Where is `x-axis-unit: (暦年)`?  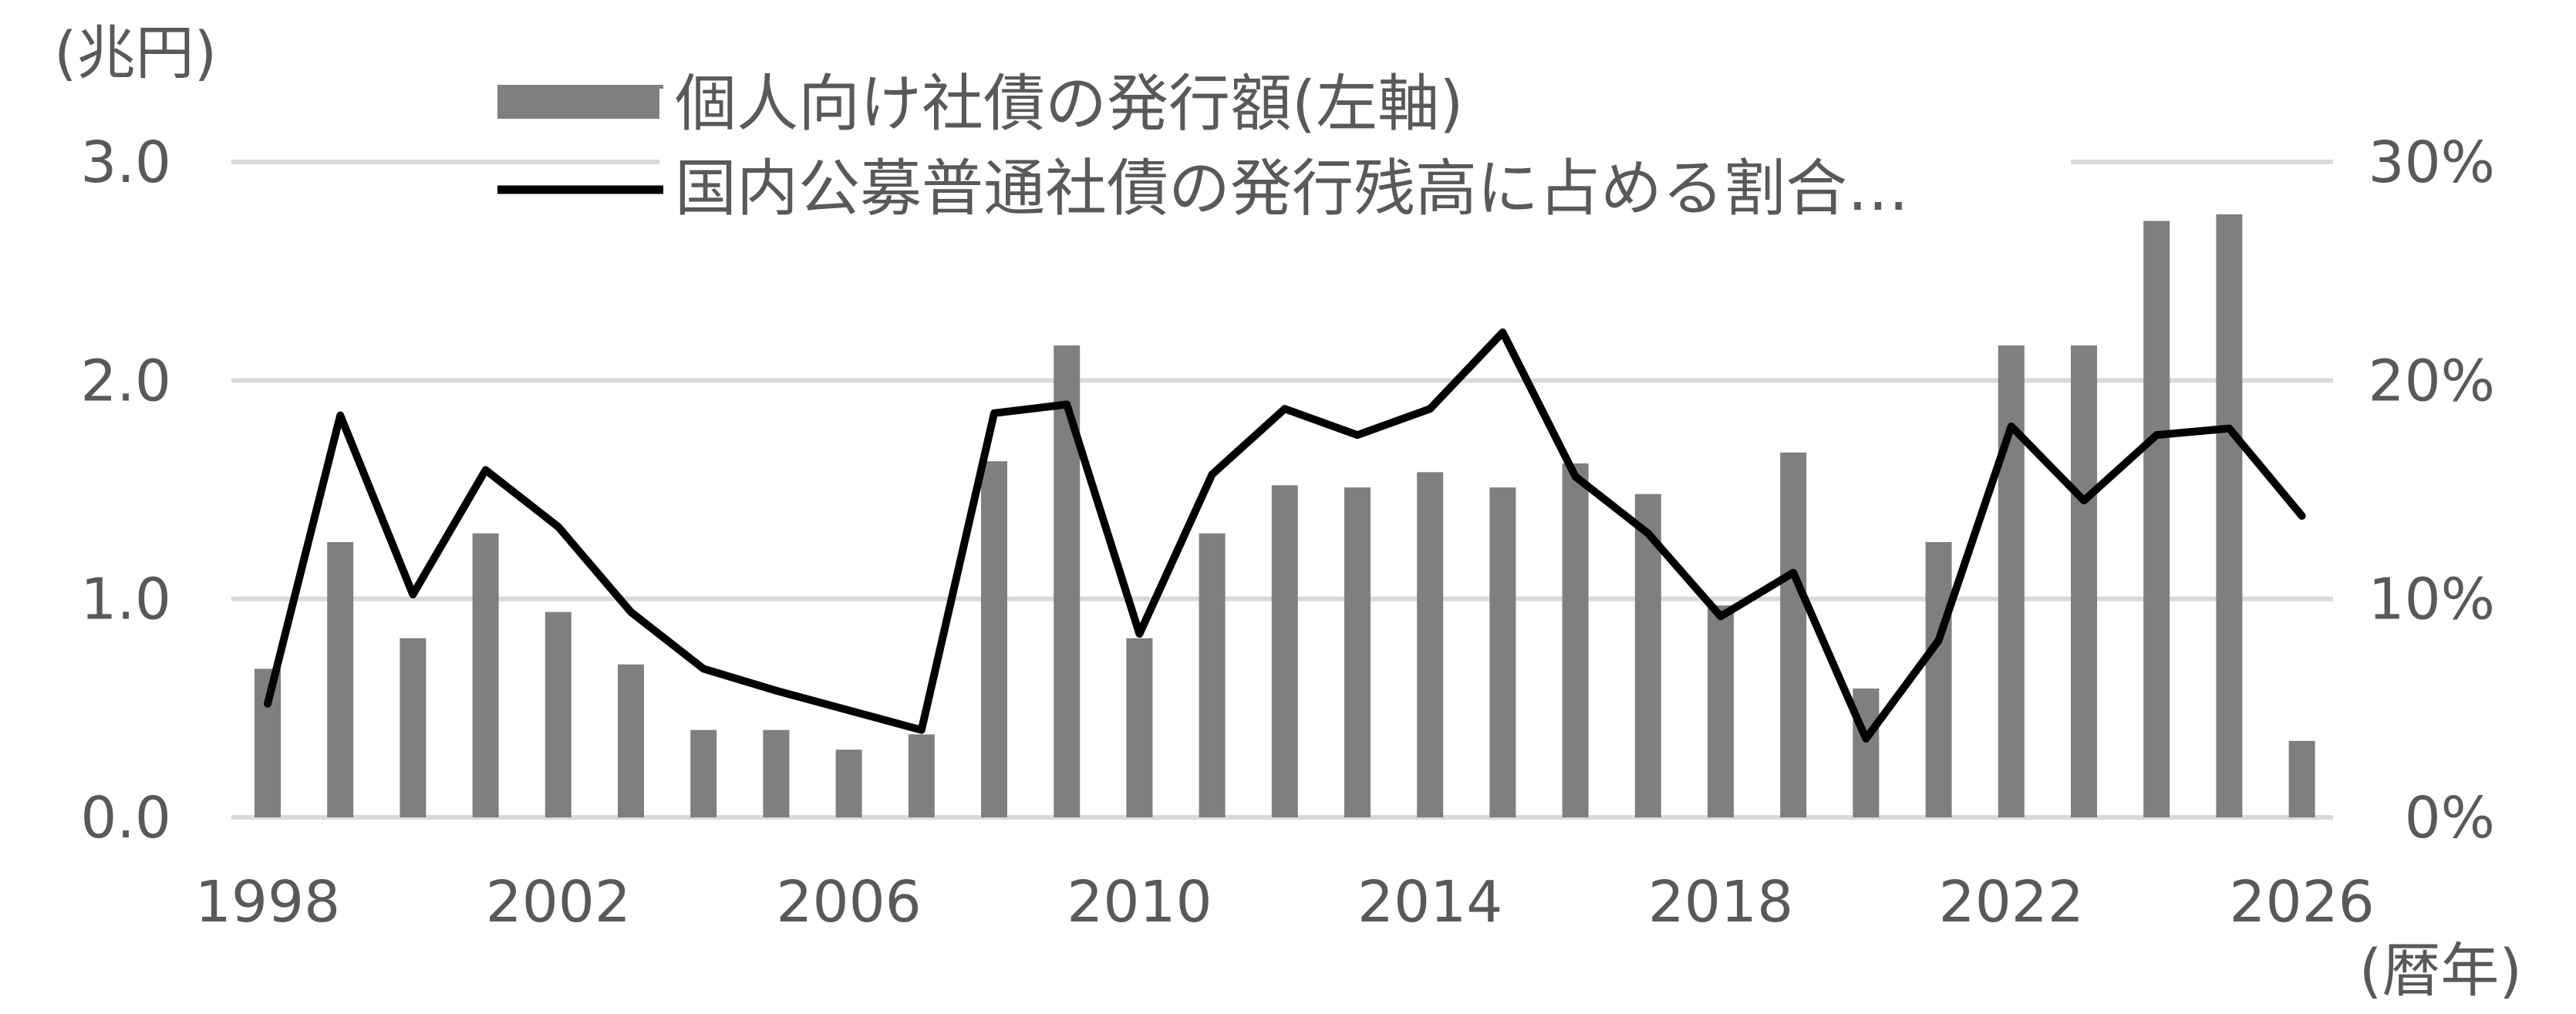
x-axis-unit: (暦年) is located at coordinates (2440, 970).